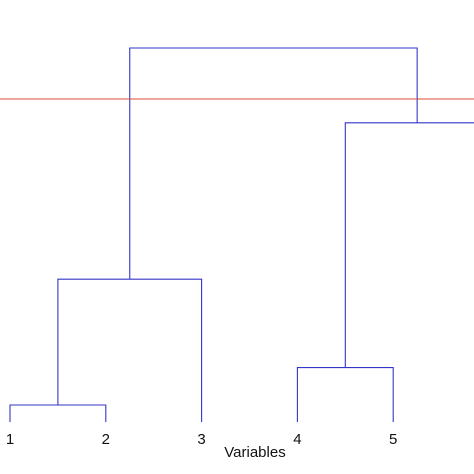 The image size is (474, 474). I want to click on x-tick-label: 3, so click(201, 439).